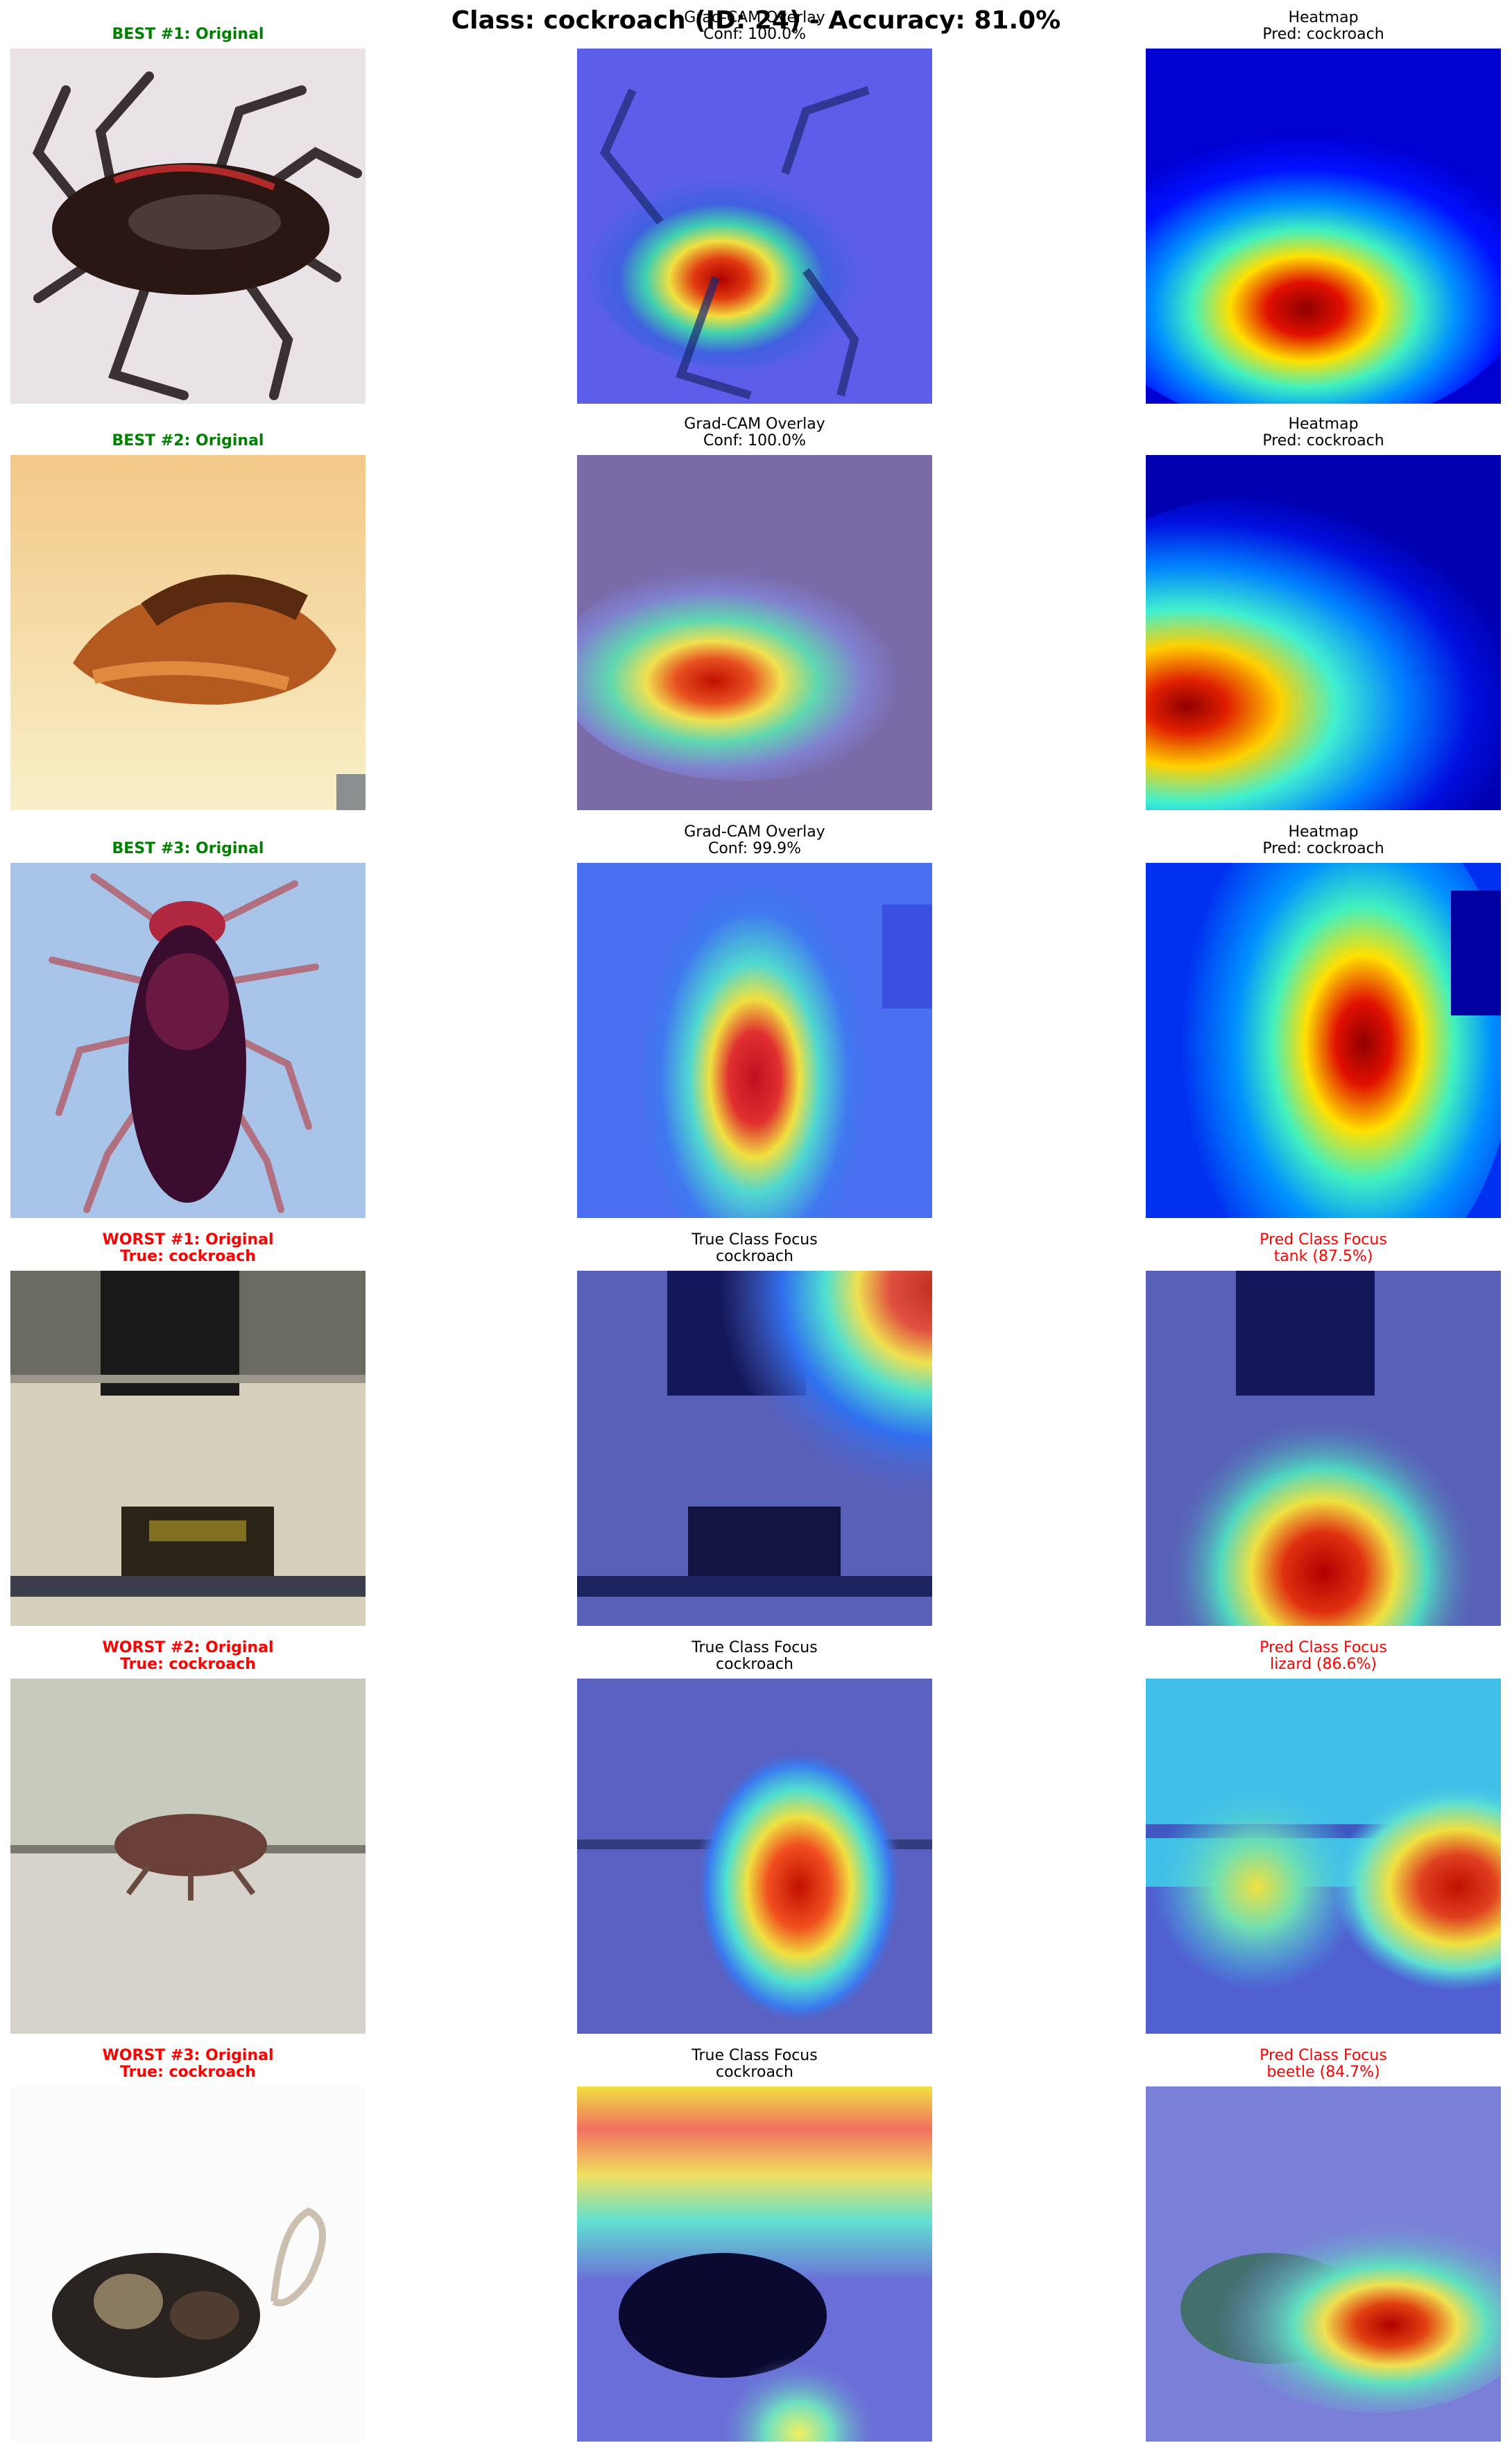 The height and width of the screenshot is (2452, 1512). What do you see at coordinates (1323, 2064) in the screenshot?
I see `row6-pred-focus-title: Pred Class Focus beetle (84.7%)` at bounding box center [1323, 2064].